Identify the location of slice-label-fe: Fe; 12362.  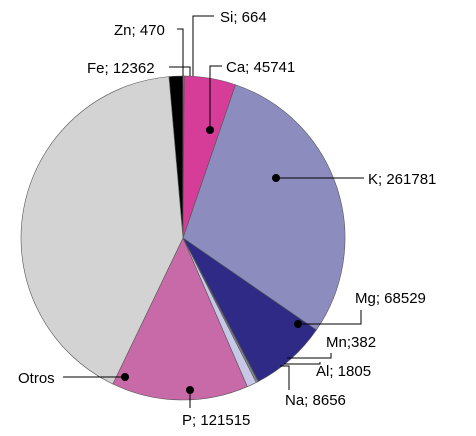
(121, 68).